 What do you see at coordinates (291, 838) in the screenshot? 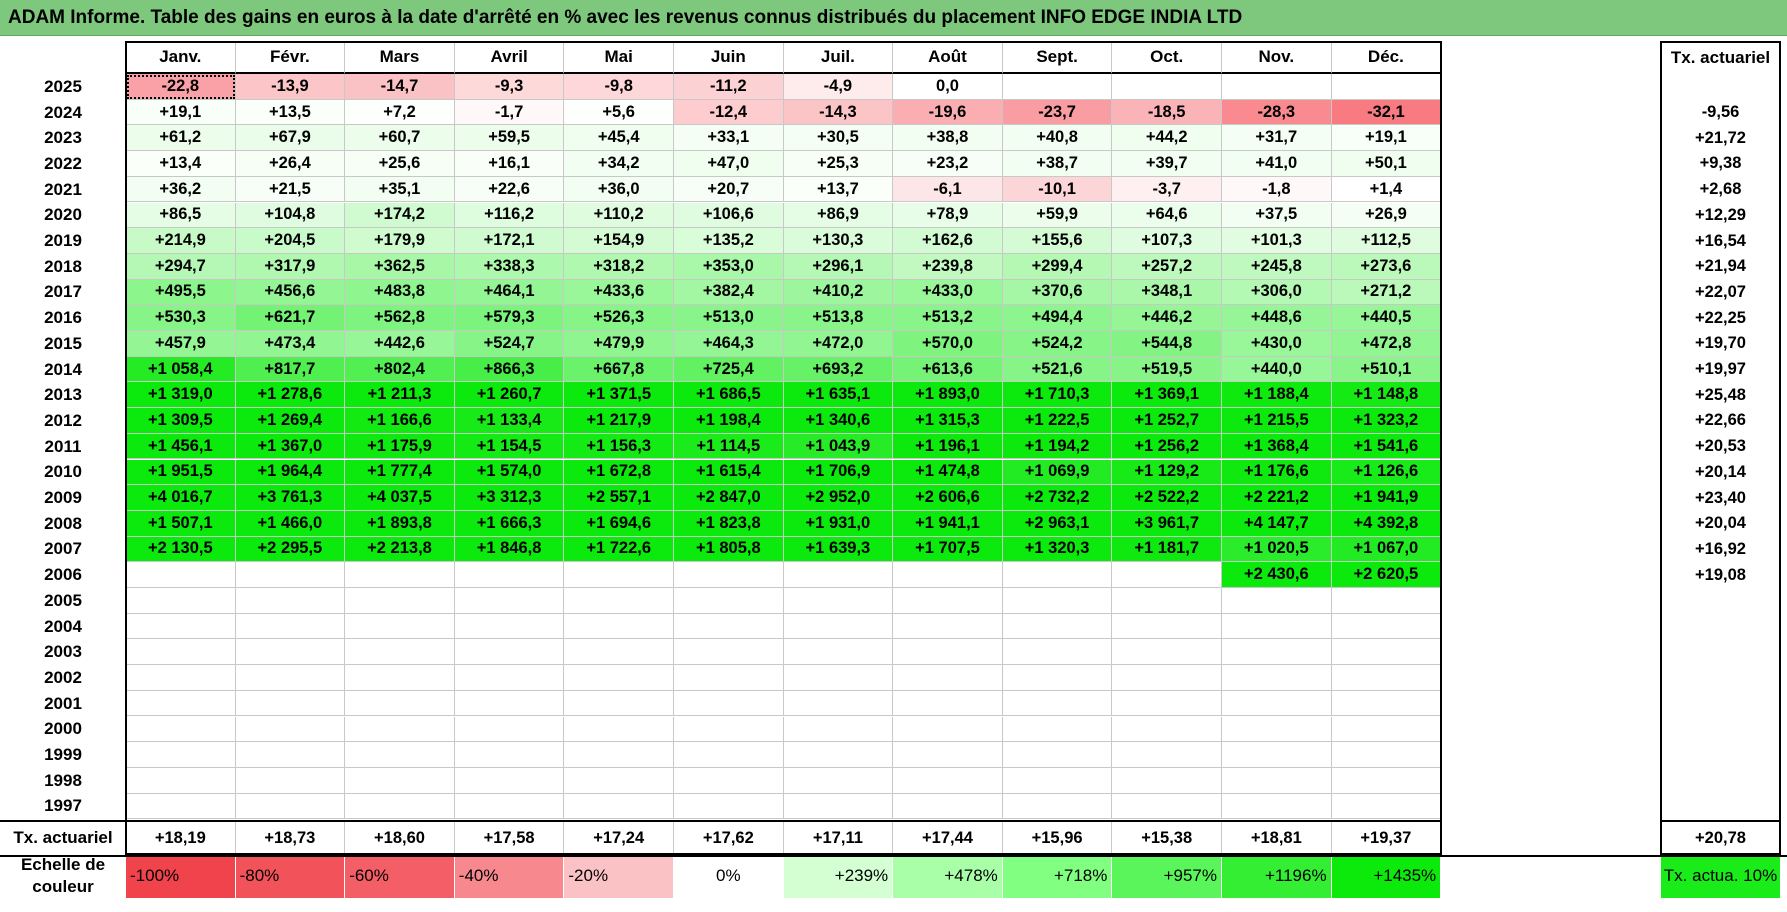
I see `footer-tx-cell: +18,73` at bounding box center [291, 838].